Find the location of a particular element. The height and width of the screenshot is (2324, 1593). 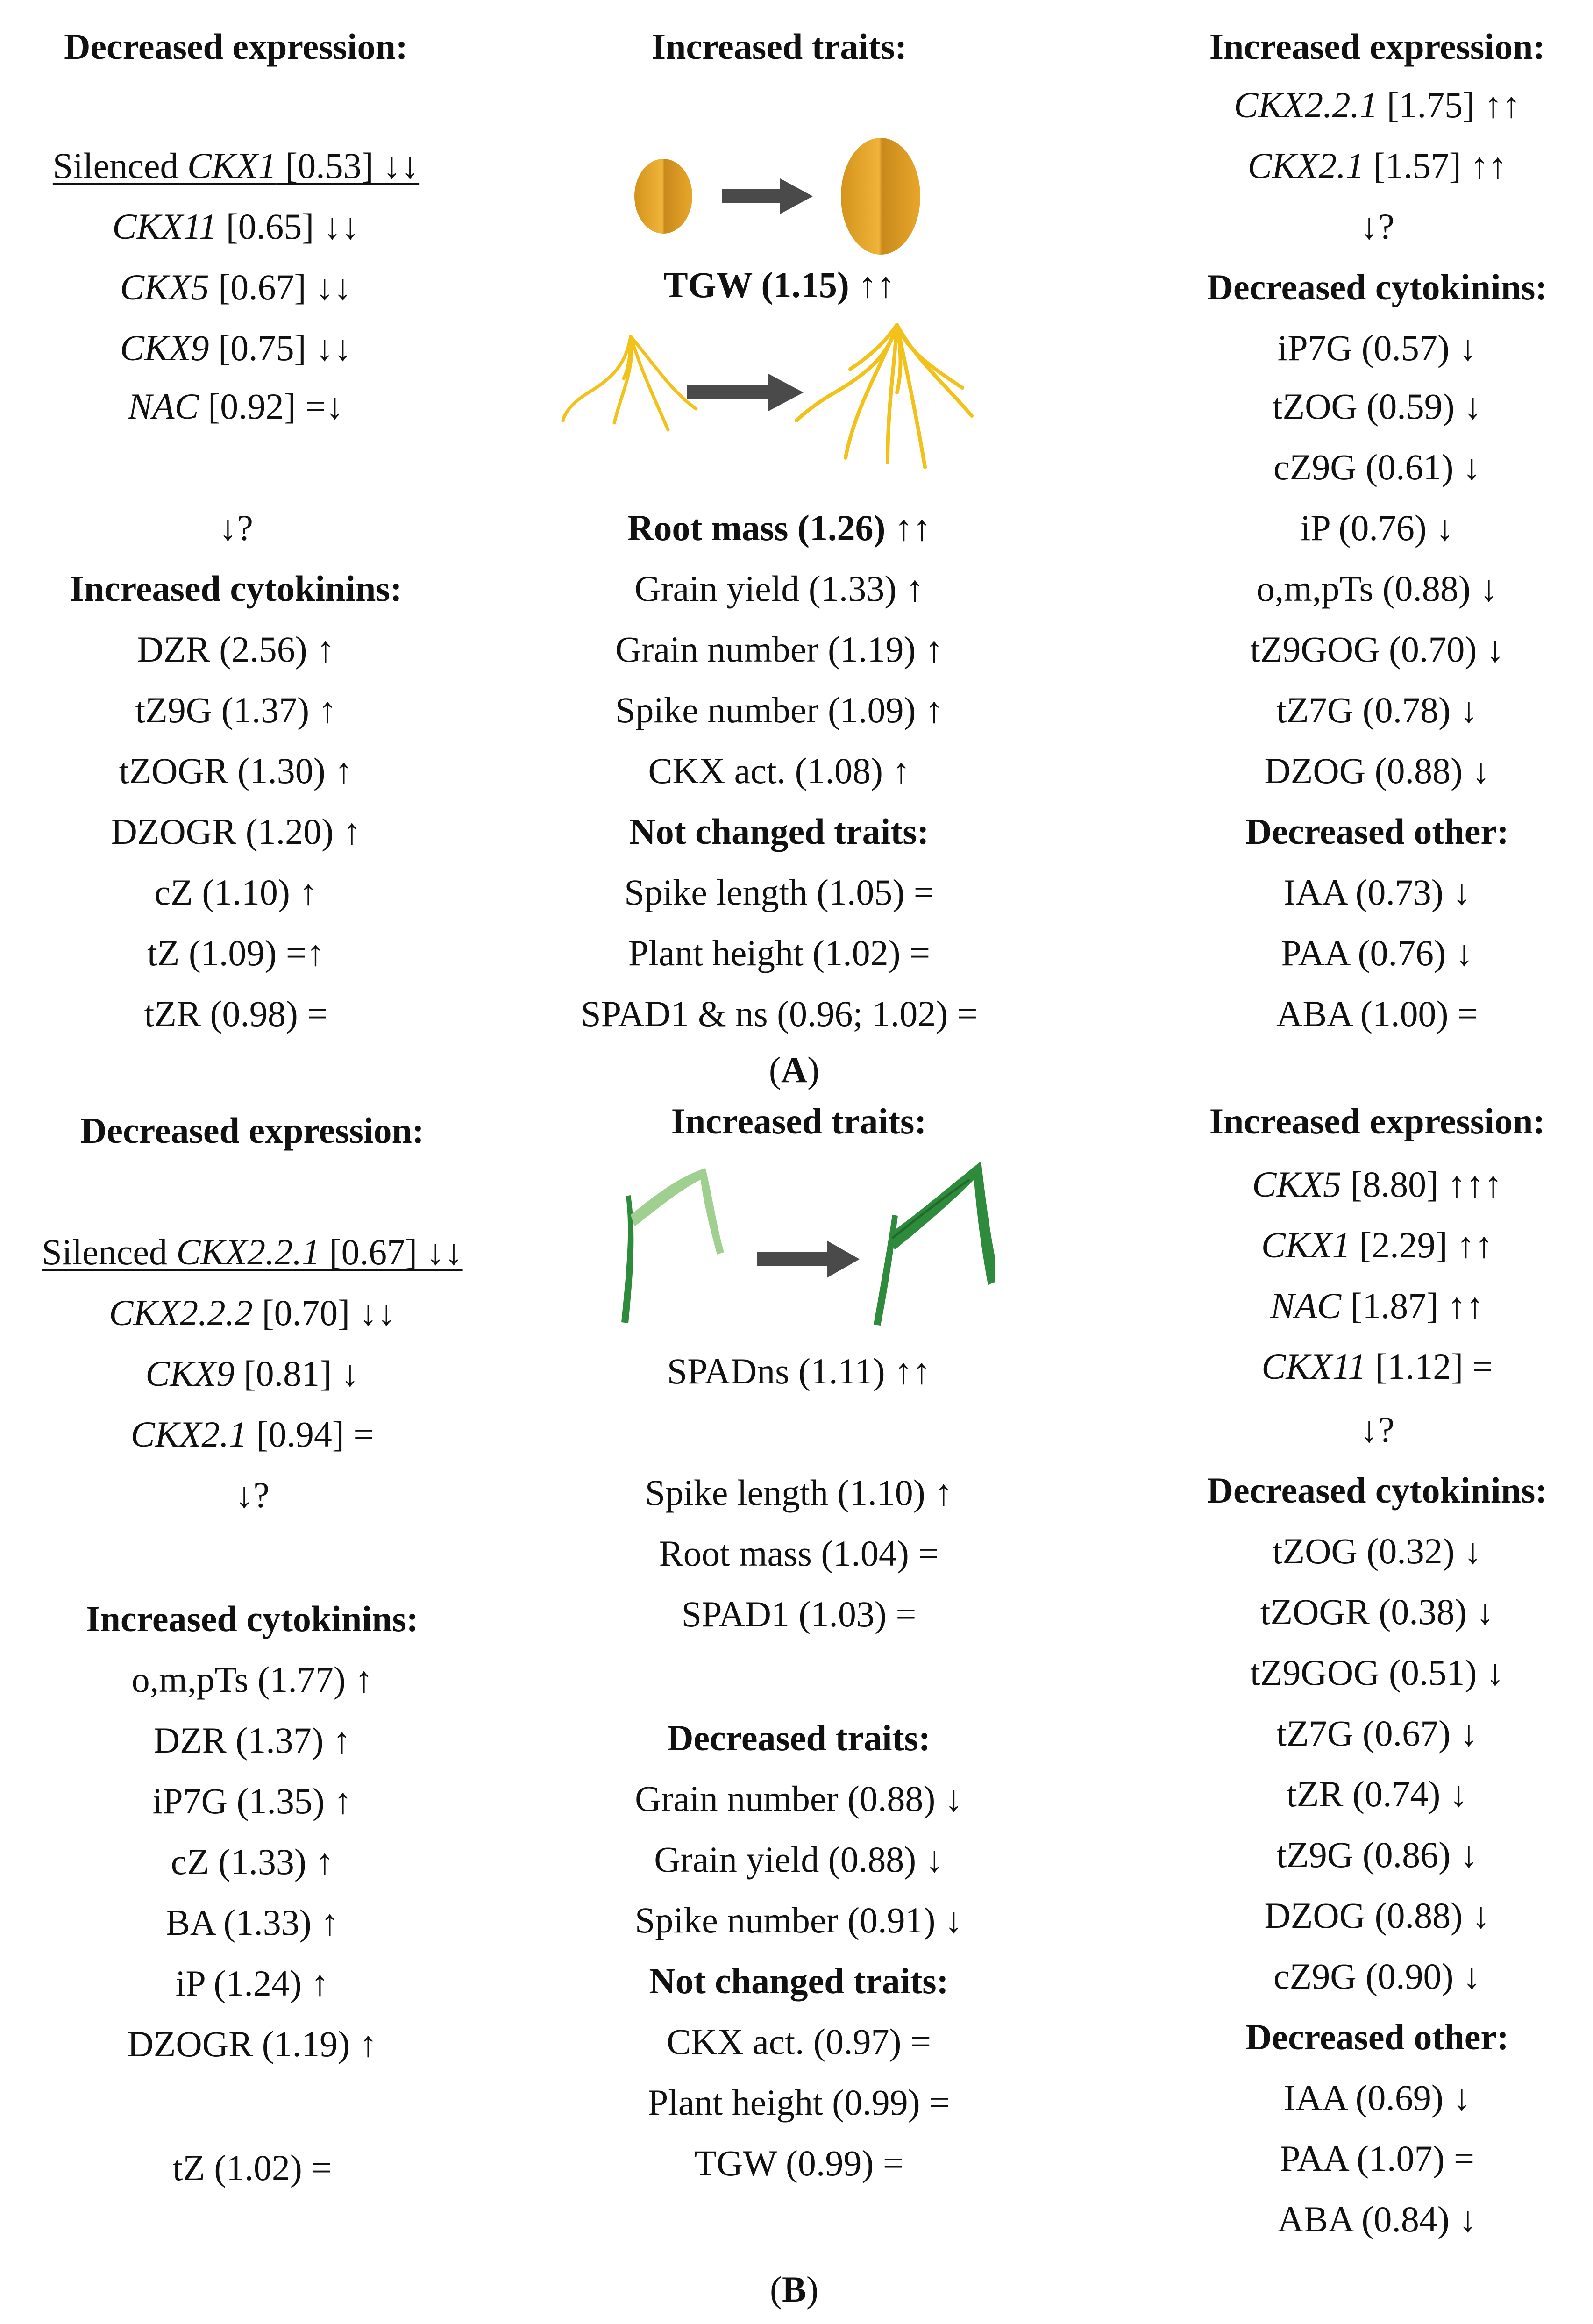

gene-value: [1.12] = is located at coordinates (1430, 1366).